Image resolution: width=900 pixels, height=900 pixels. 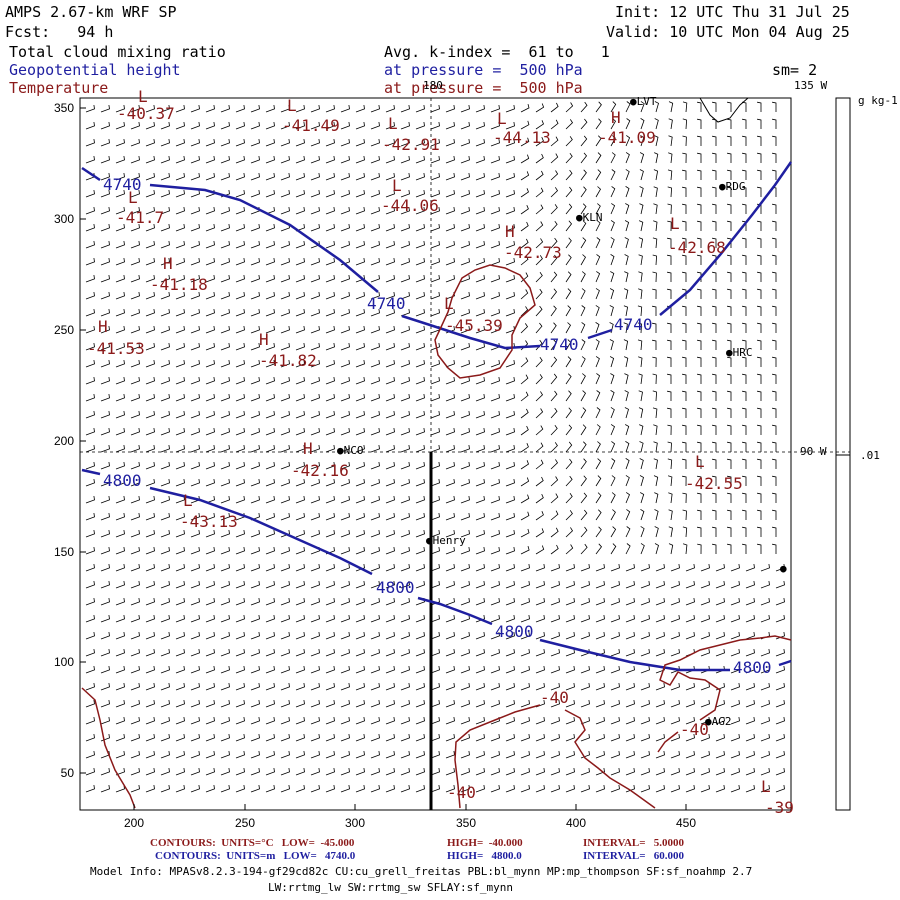 I want to click on station-lvt: ●LVT, so click(x=643, y=101).